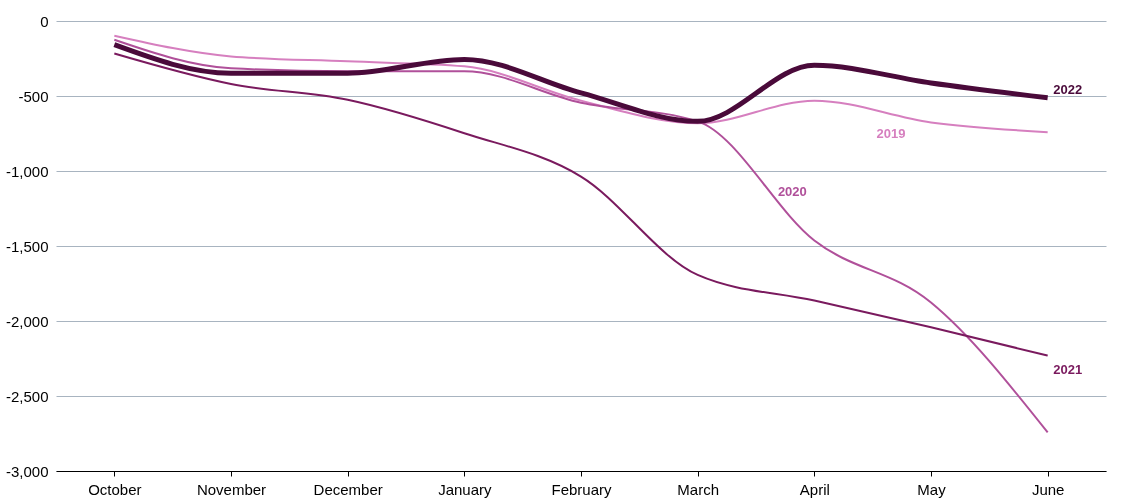 This screenshot has width=1137, height=504. What do you see at coordinates (792, 192) in the screenshot?
I see `series-label: 2020` at bounding box center [792, 192].